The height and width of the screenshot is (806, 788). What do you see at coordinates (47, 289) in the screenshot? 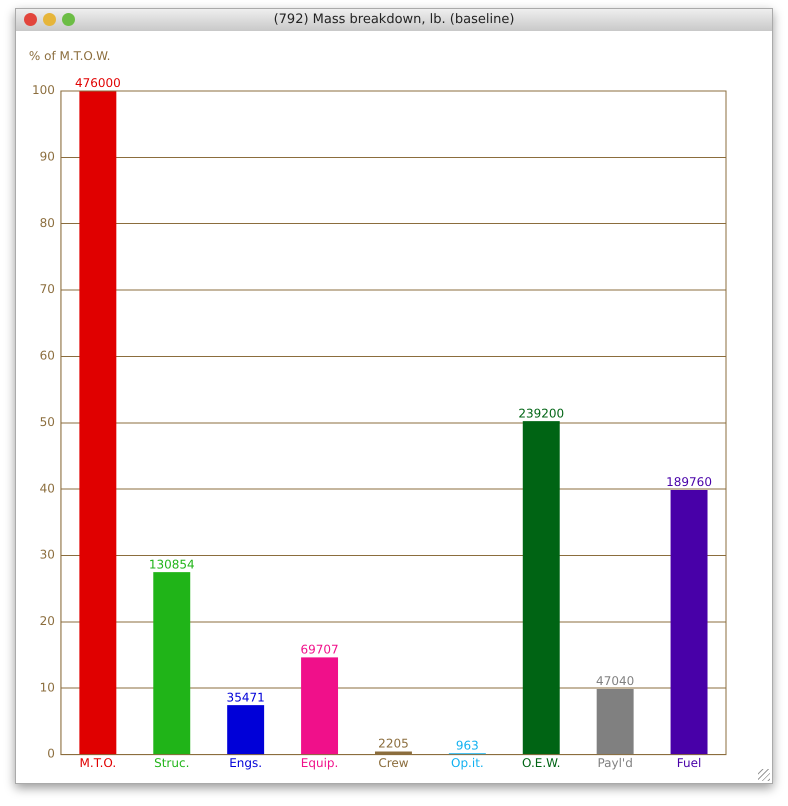
I see `y-tick-label: 70` at bounding box center [47, 289].